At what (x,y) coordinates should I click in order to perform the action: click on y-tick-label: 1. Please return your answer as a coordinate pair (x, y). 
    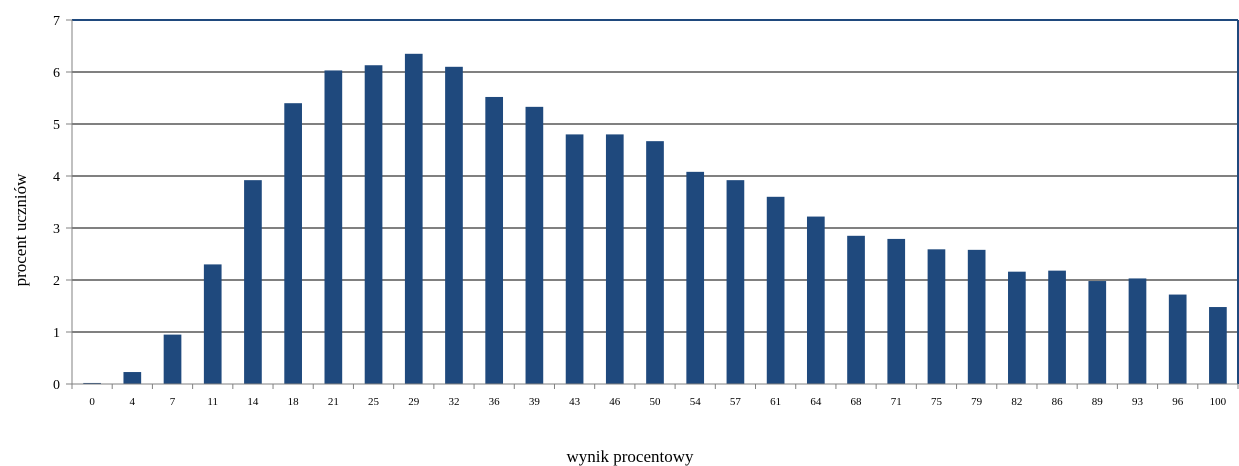
    Looking at the image, I should click on (56, 333).